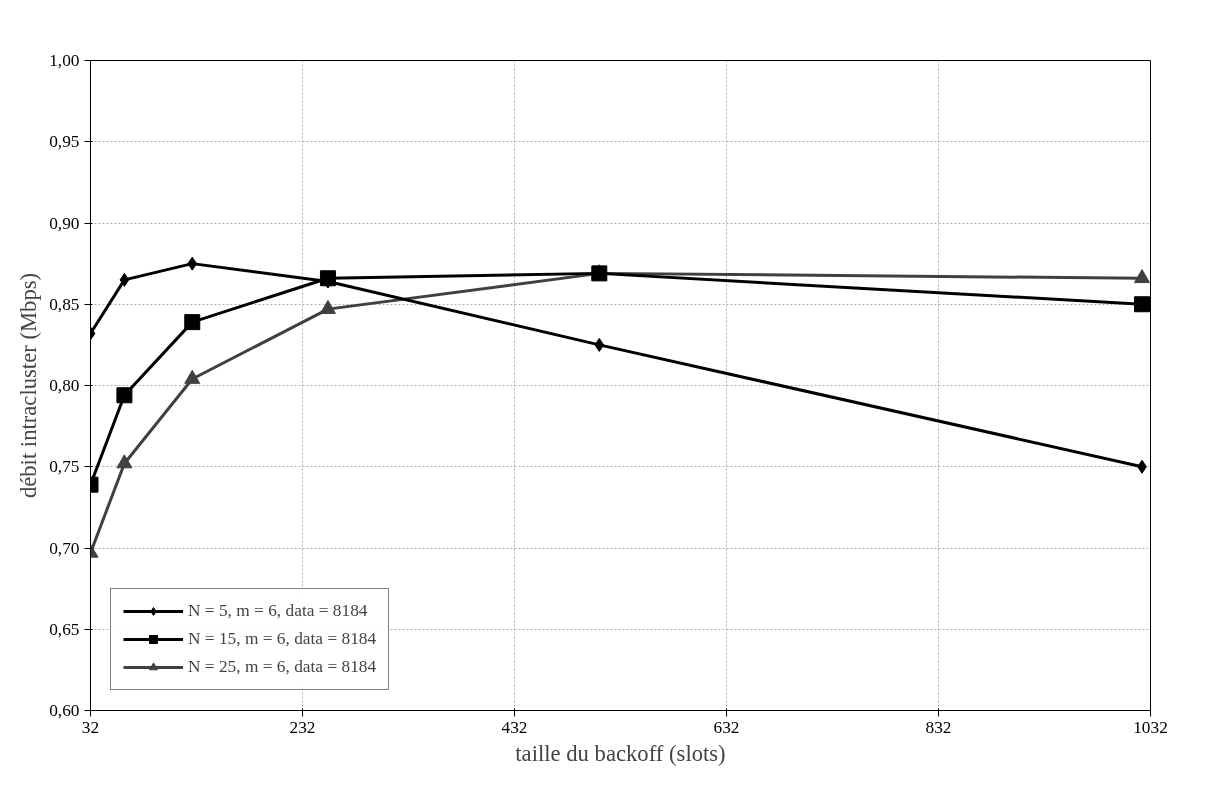 The width and height of the screenshot is (1231, 794). What do you see at coordinates (64, 223) in the screenshot?
I see `y-tick-label: 0,90` at bounding box center [64, 223].